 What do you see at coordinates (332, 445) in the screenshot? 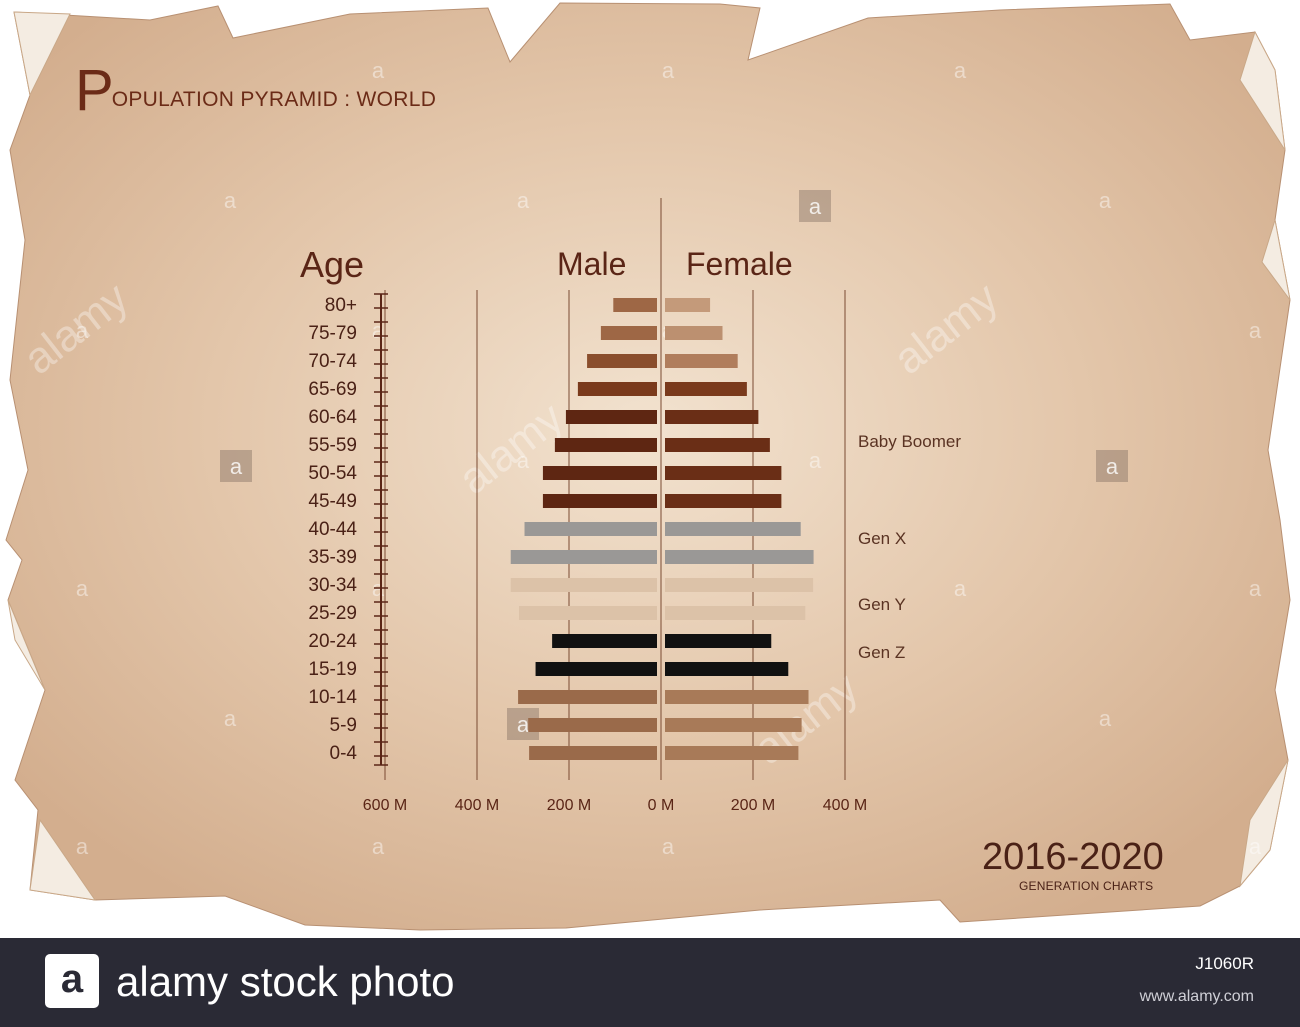
I see `age-label: 55-59` at bounding box center [332, 445].